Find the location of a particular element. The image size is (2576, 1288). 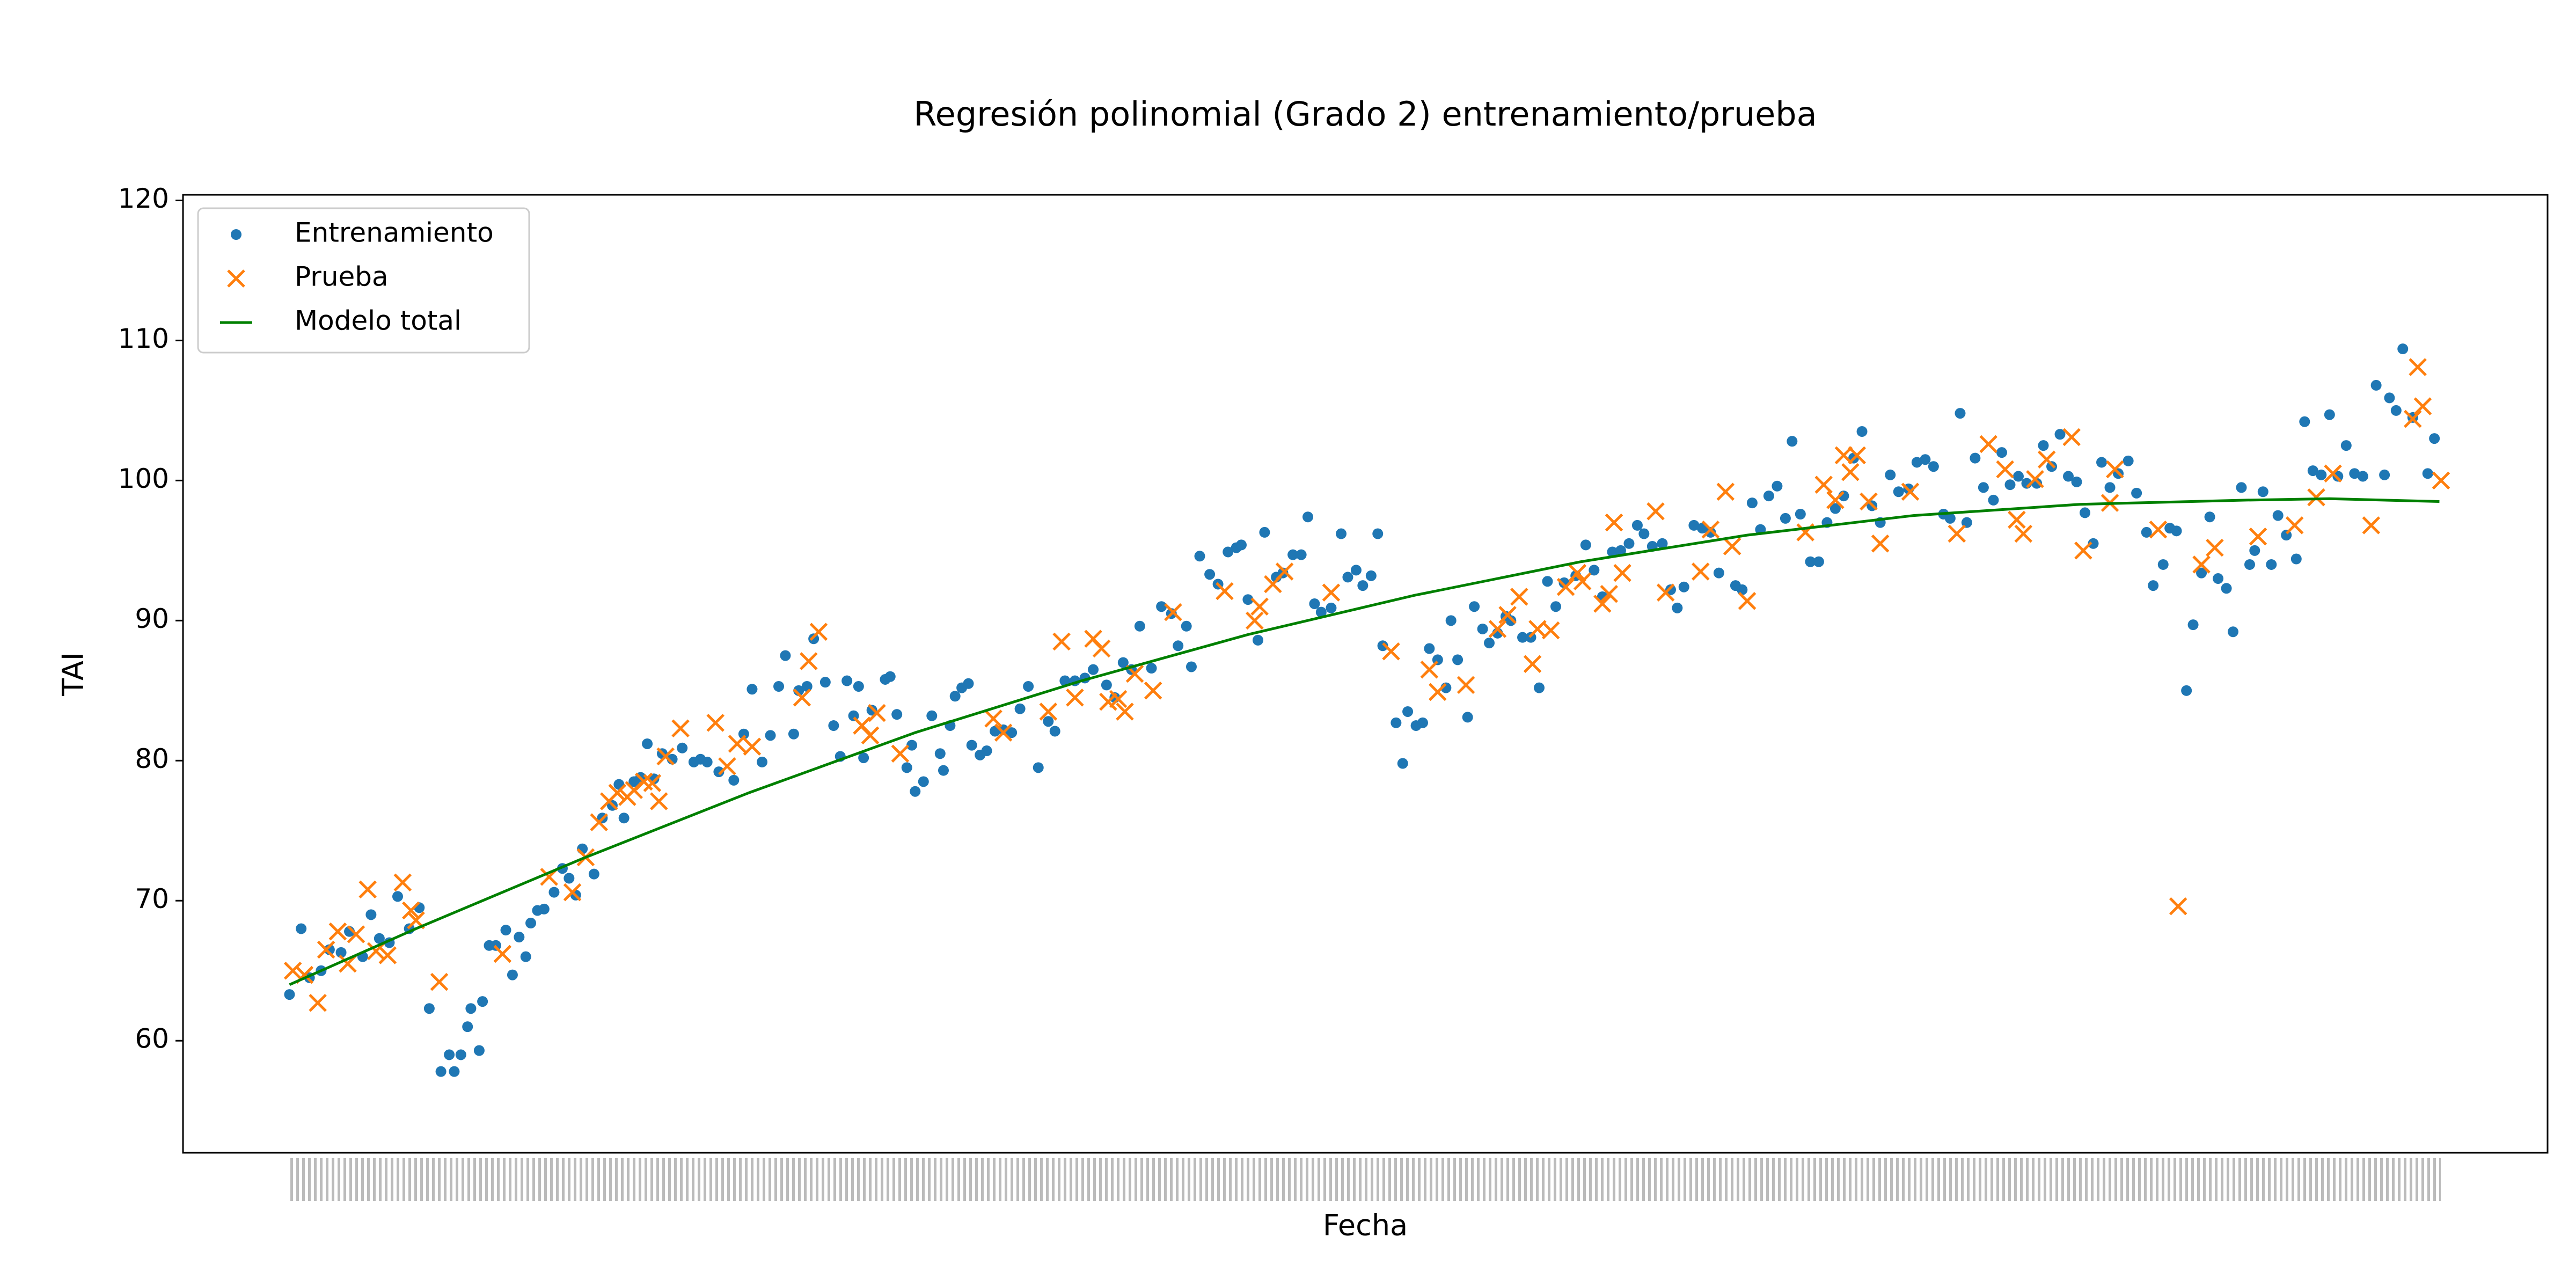

legend-label: Prueba is located at coordinates (342, 276).